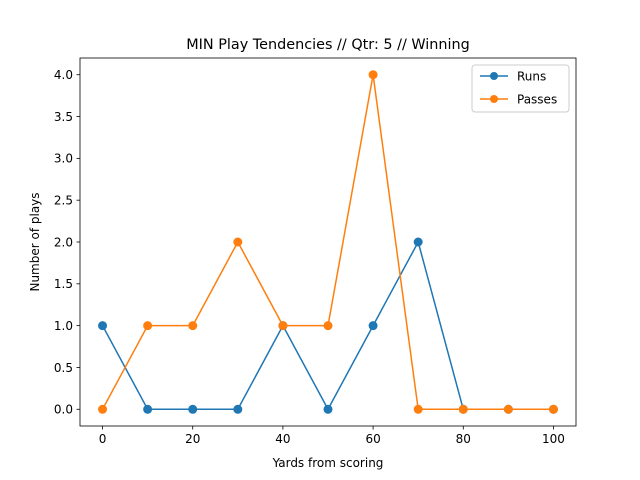 This screenshot has height=480, width=640. Describe the element at coordinates (463, 439) in the screenshot. I see `x-tick-label: 80` at that location.